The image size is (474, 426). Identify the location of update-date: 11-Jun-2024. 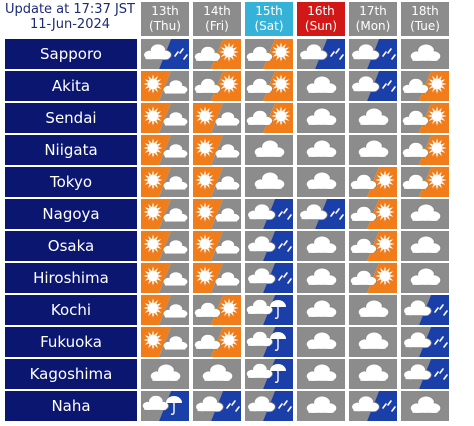
(70, 24).